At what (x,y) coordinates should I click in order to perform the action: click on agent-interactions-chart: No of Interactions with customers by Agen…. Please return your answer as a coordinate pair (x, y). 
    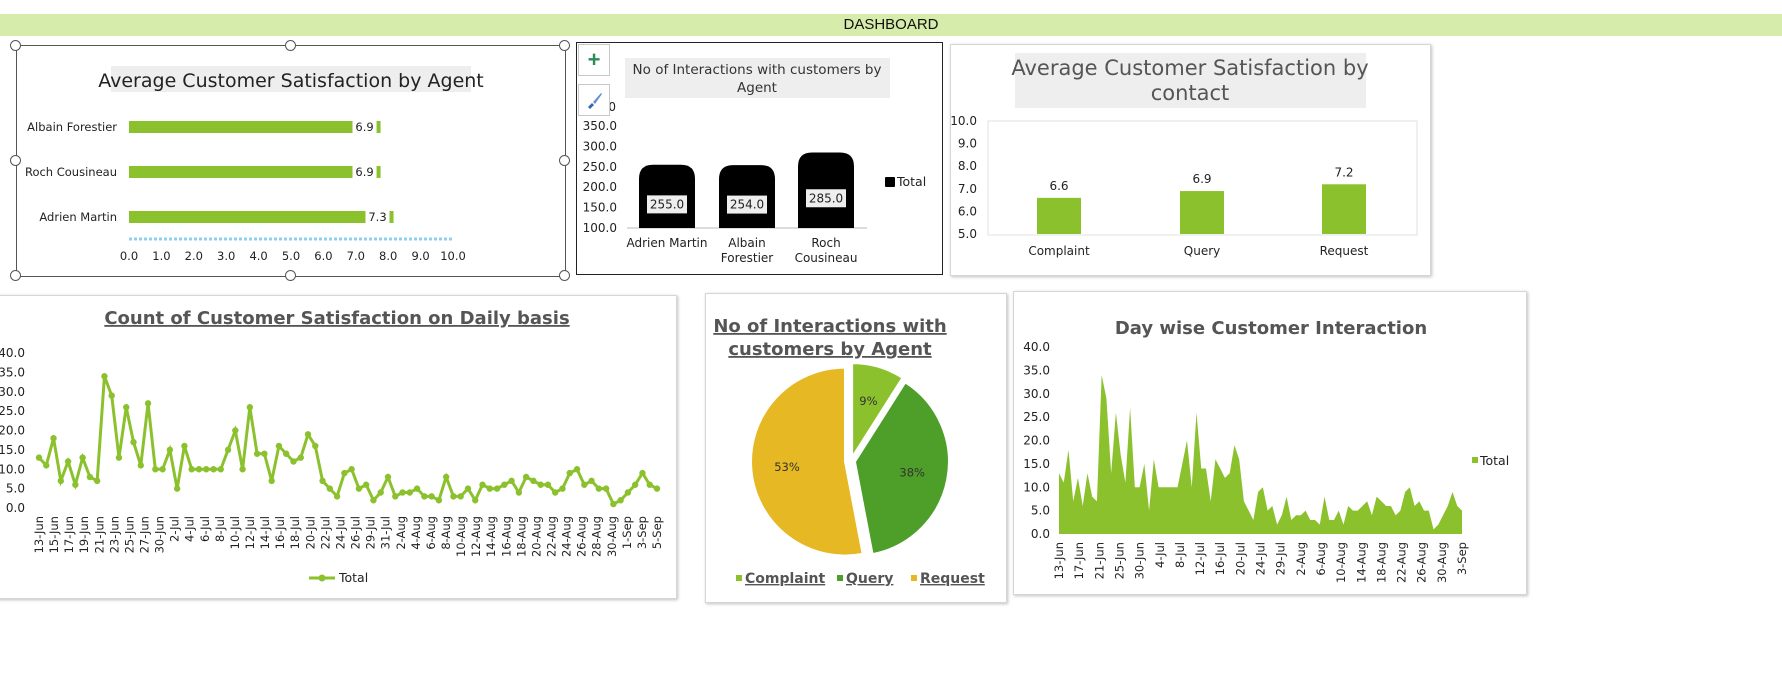
    Looking at the image, I should click on (759, 158).